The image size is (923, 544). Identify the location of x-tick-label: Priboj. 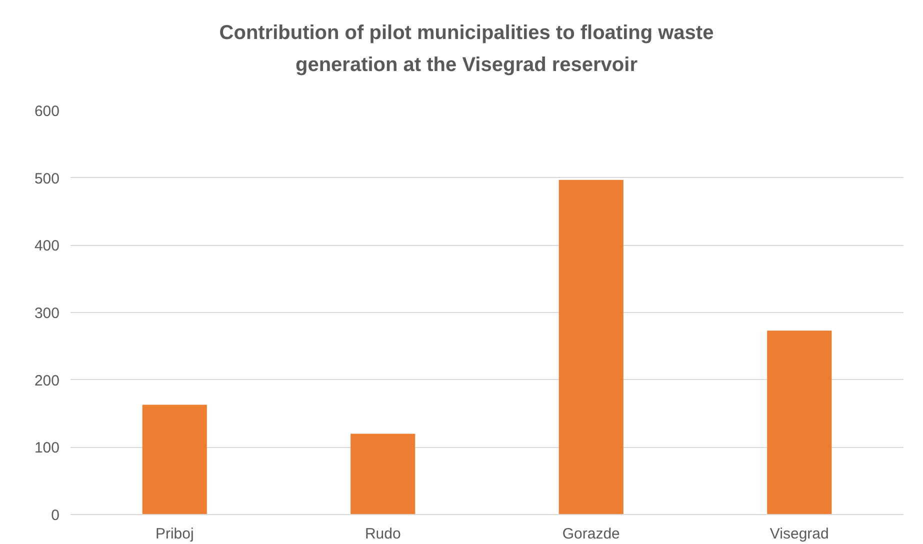
(174, 534).